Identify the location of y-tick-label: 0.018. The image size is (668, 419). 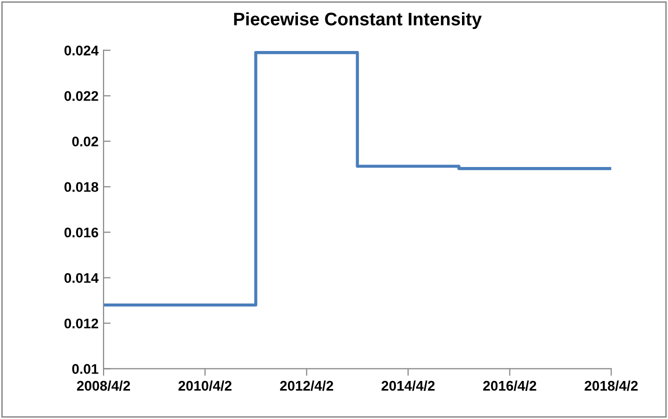
(81, 187).